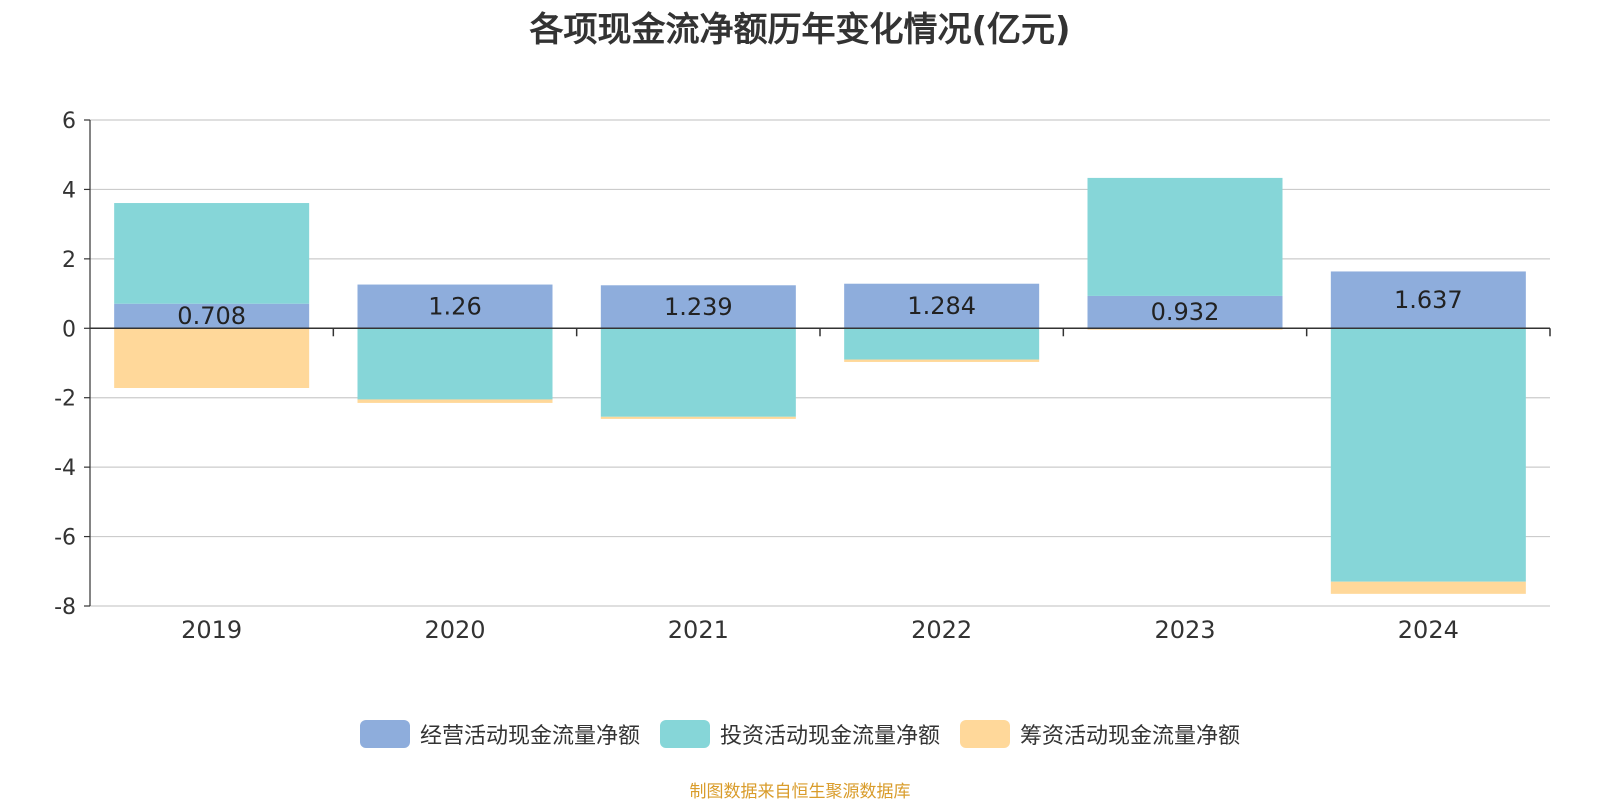  I want to click on y-tick-label: 4, so click(69, 190).